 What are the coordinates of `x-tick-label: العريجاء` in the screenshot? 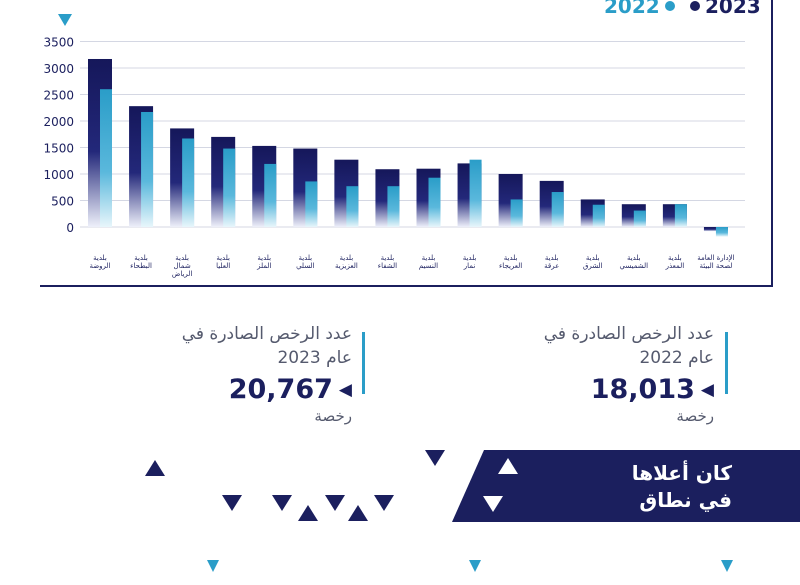 It's located at (510, 266).